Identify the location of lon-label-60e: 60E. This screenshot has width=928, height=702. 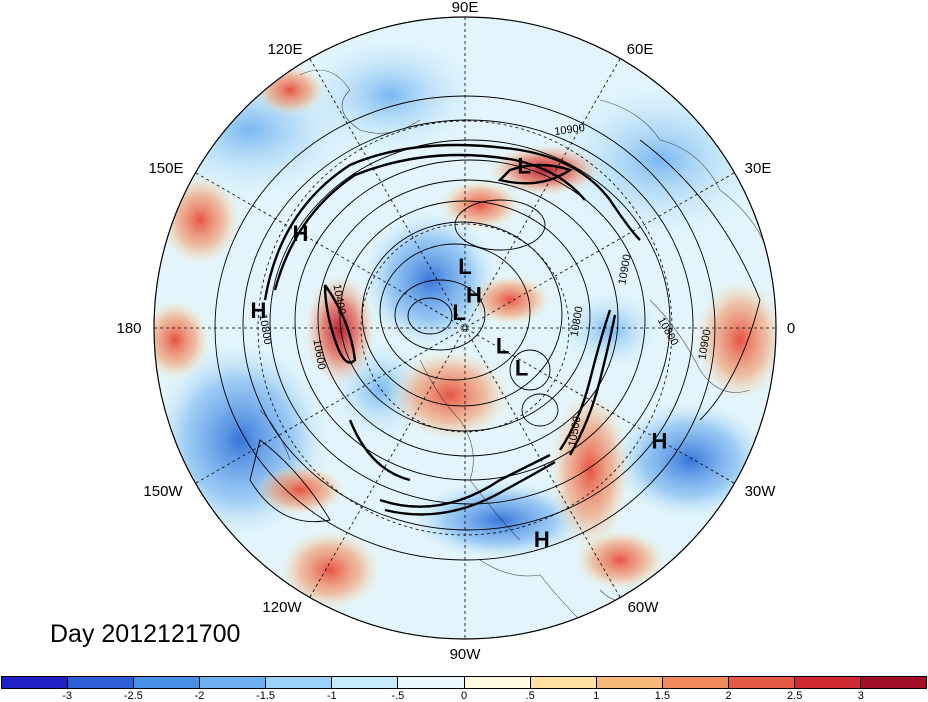
(640, 49).